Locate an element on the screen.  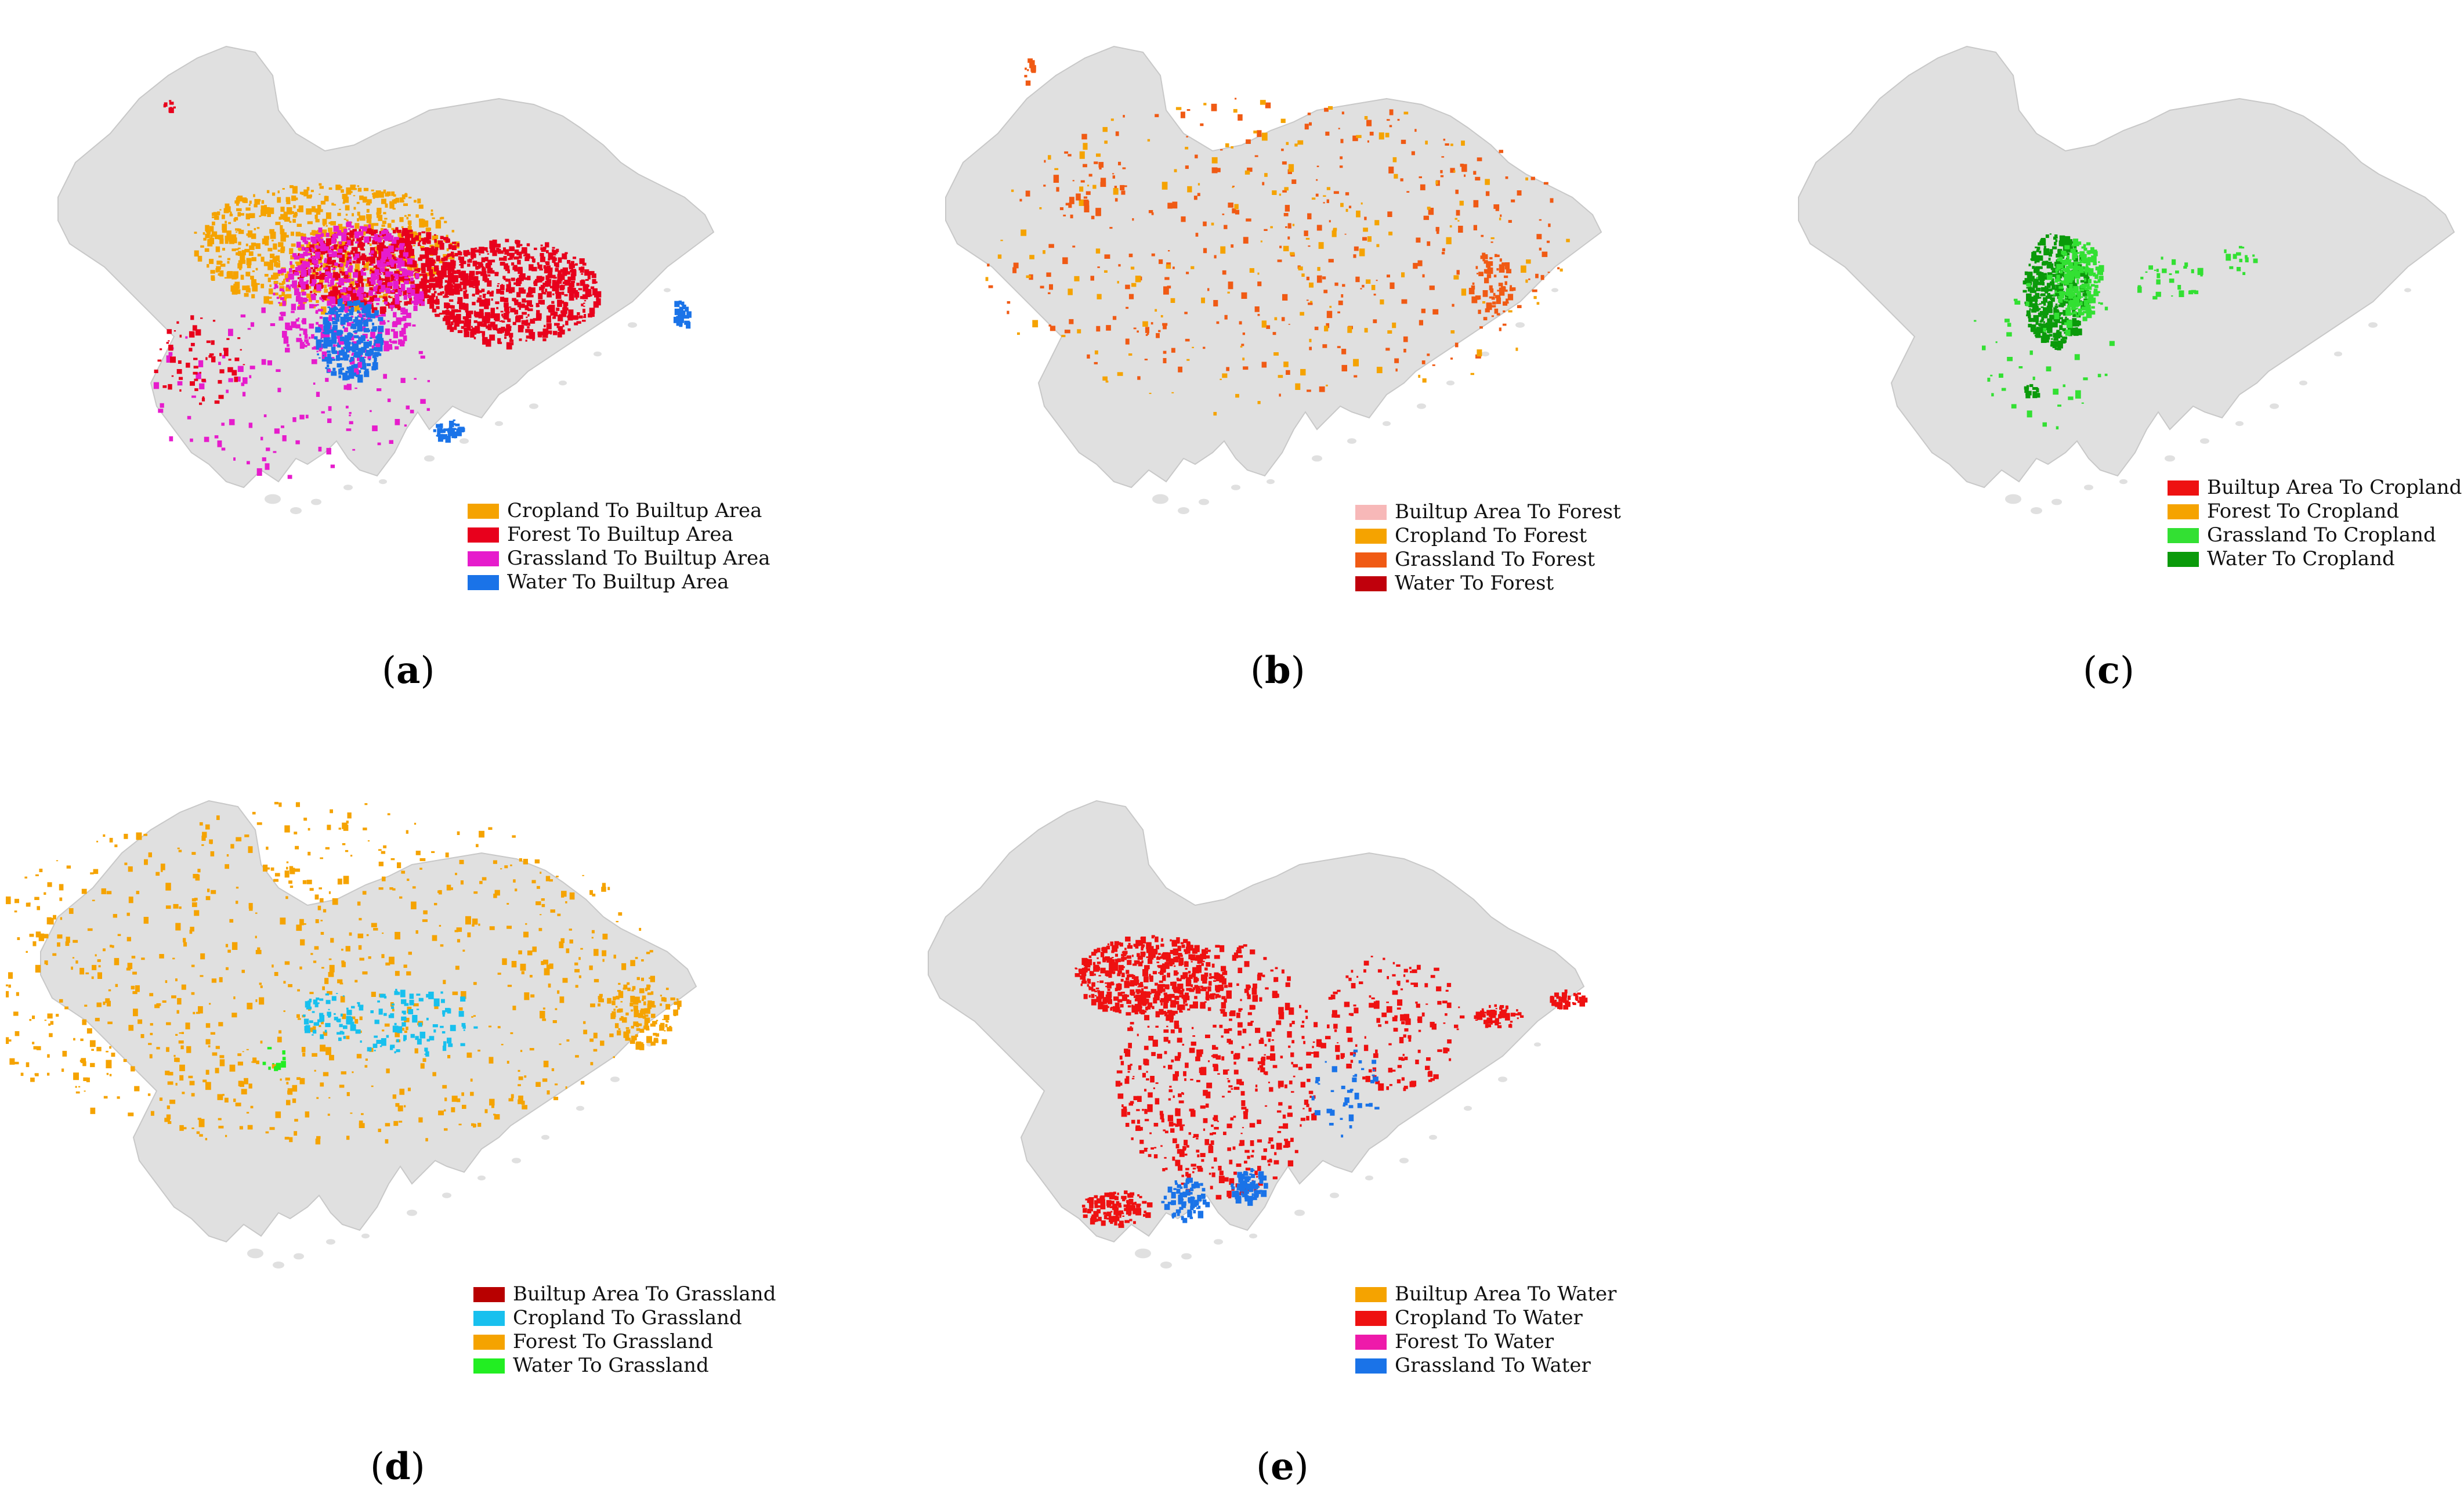
caption-d: (d) is located at coordinates (397, 1466).